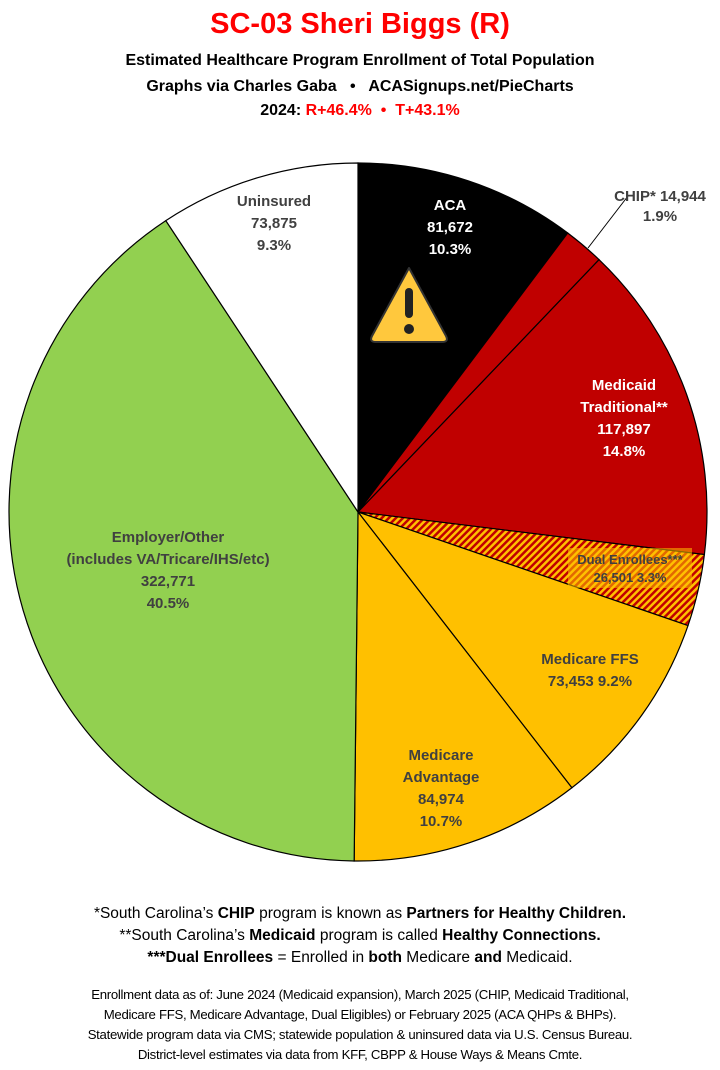 This screenshot has width=720, height=1070. Describe the element at coordinates (463, 338) in the screenshot. I see `pie-slice-aca` at that location.